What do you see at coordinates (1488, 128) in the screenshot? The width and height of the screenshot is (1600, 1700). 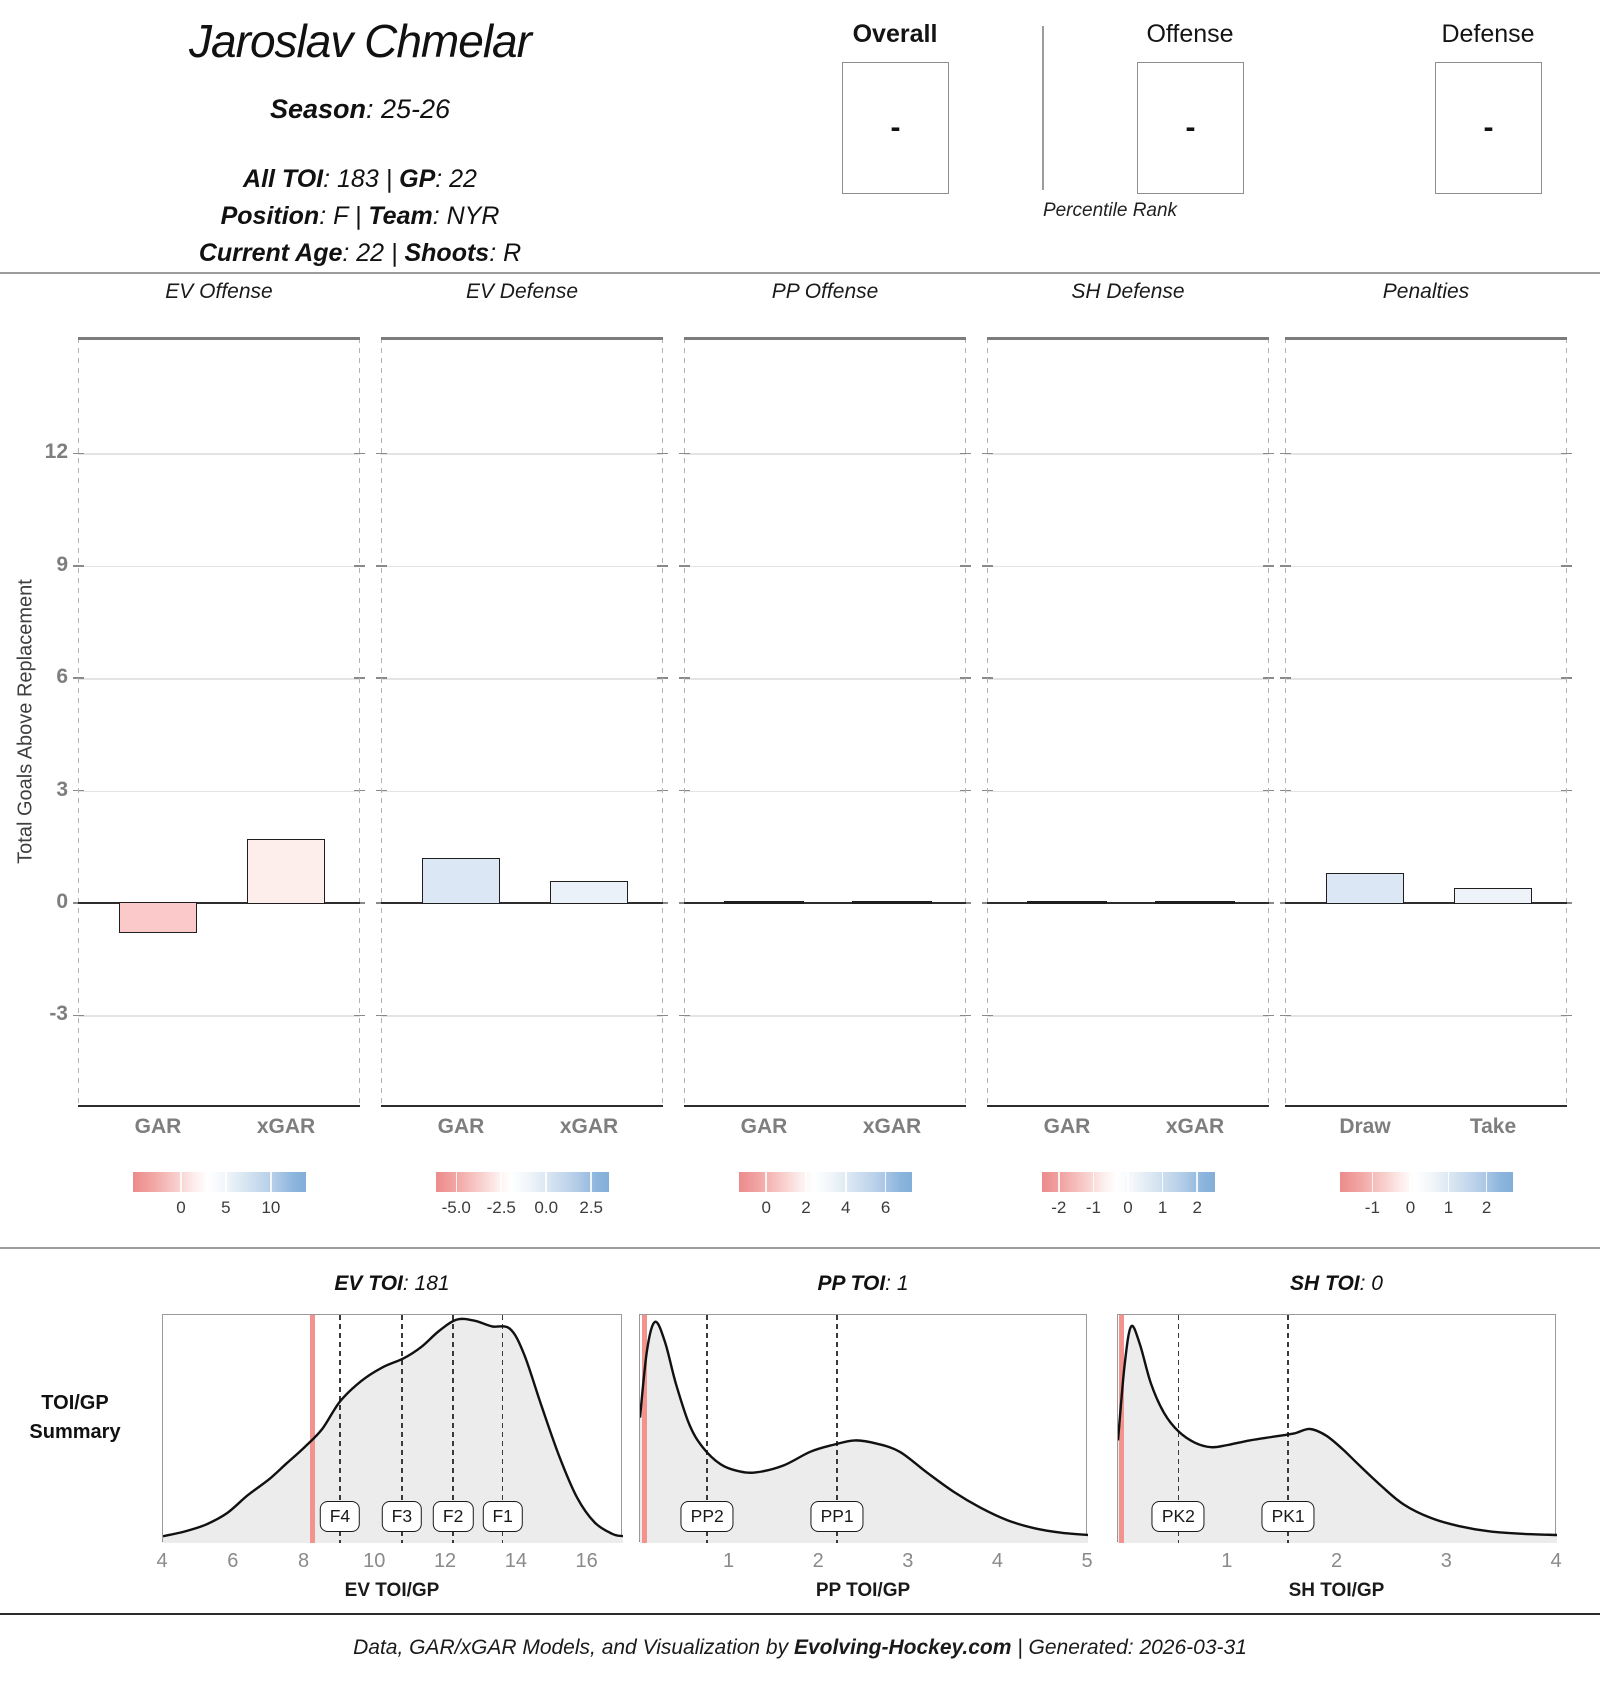 I see `percentile-box-defense: -` at bounding box center [1488, 128].